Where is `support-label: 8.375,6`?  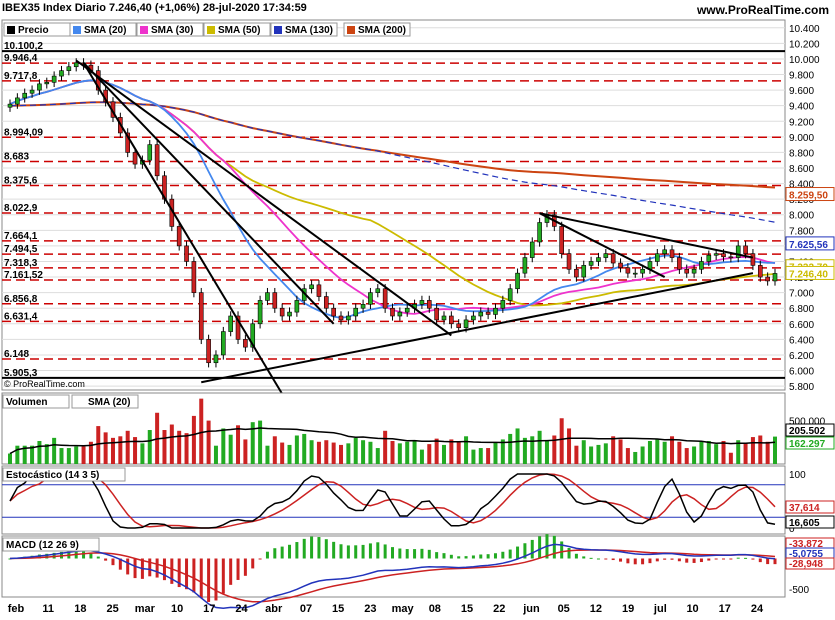 support-label: 8.375,6 is located at coordinates (21, 180).